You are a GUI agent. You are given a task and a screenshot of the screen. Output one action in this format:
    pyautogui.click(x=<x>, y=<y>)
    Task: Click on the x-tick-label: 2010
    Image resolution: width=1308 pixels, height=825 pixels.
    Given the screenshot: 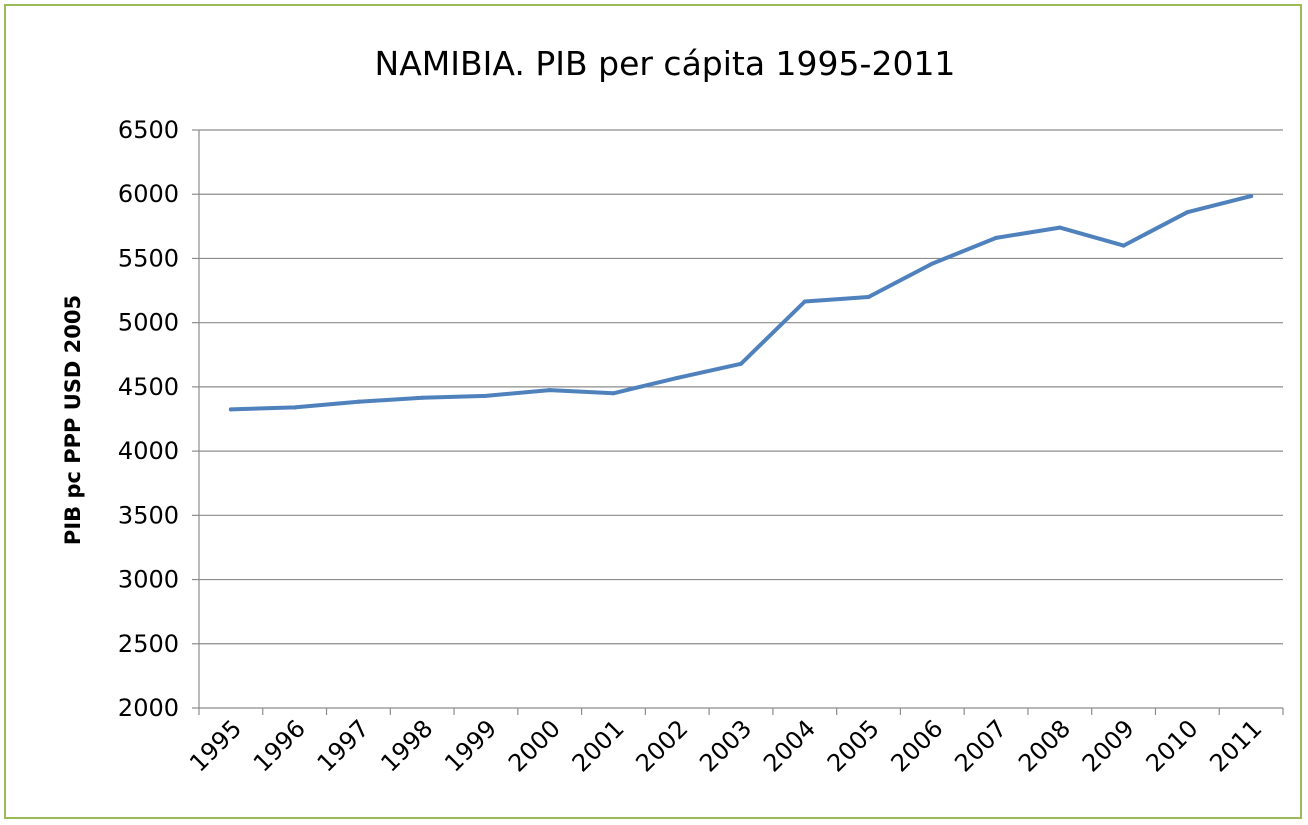 What is the action you would take?
    pyautogui.click(x=1172, y=745)
    